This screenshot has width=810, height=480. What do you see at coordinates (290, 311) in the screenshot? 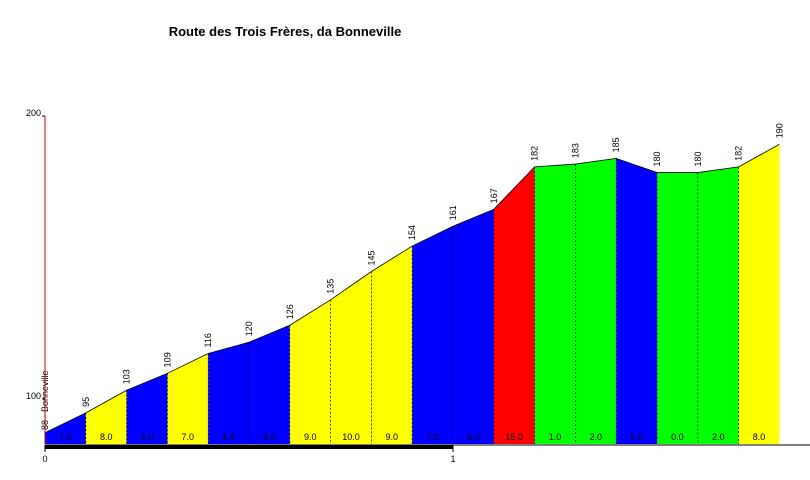
I see `elevation-label: 126` at bounding box center [290, 311].